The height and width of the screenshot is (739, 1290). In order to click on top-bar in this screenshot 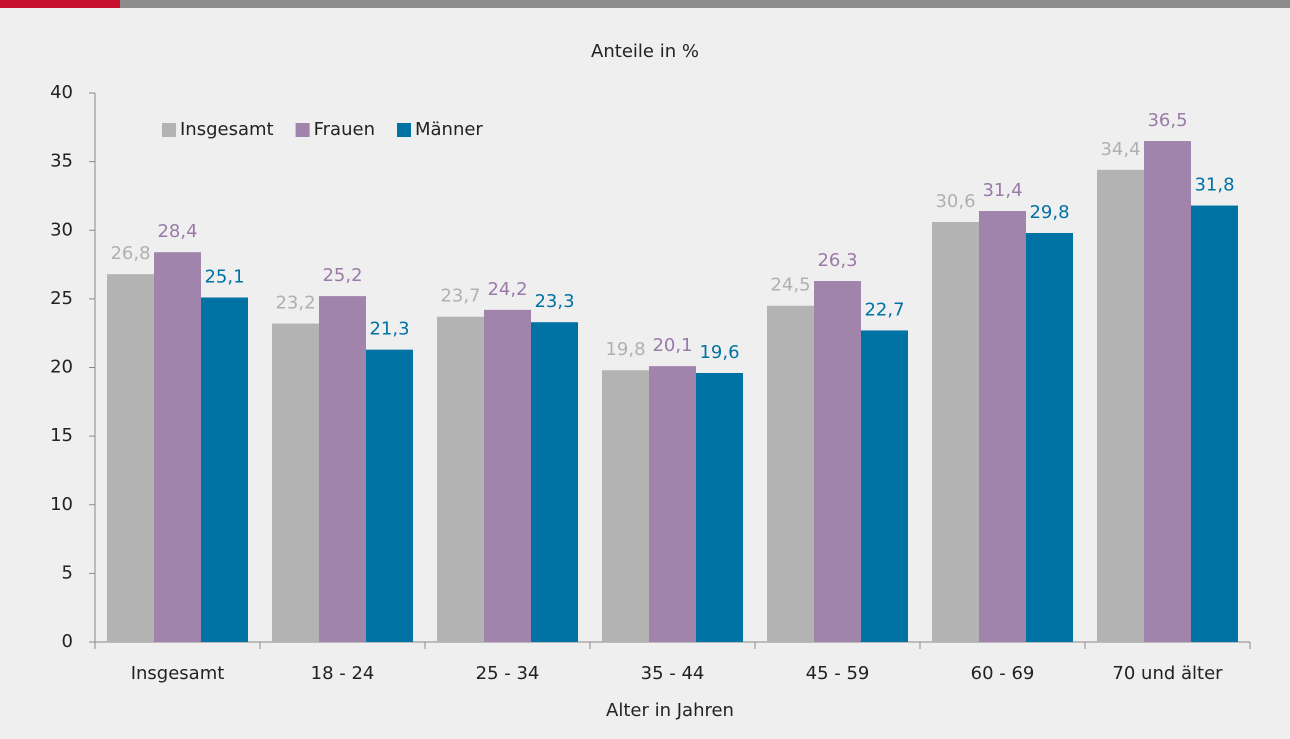, I will do `click(705, 4)`.